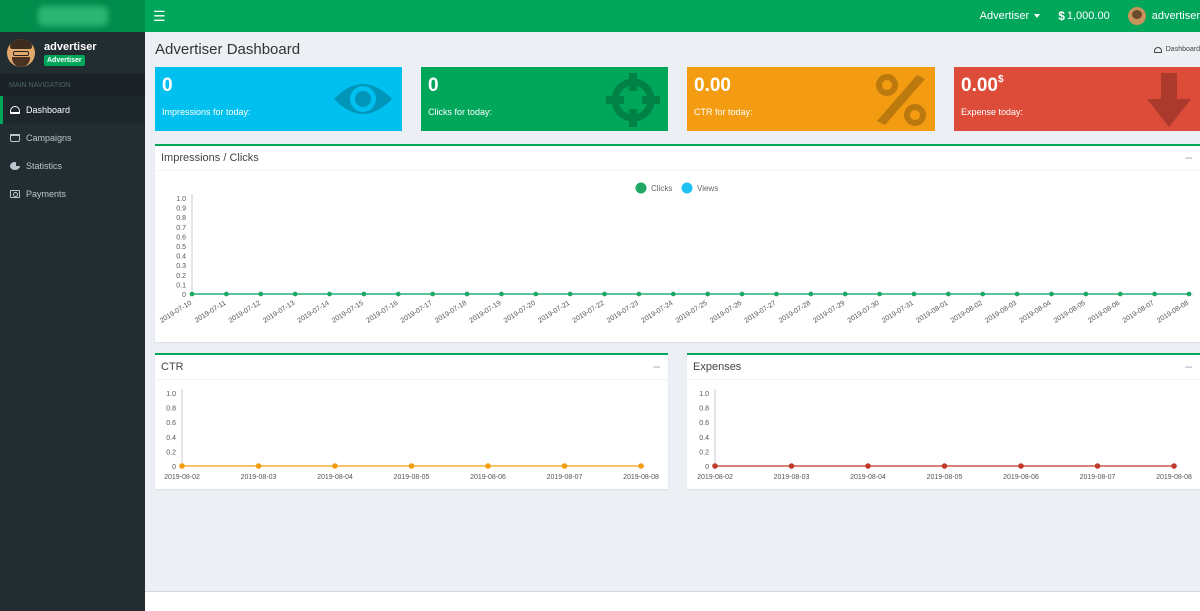 Image resolution: width=1200 pixels, height=611 pixels. I want to click on impressions-stat-box: 0 Impressions for today:, so click(278, 99).